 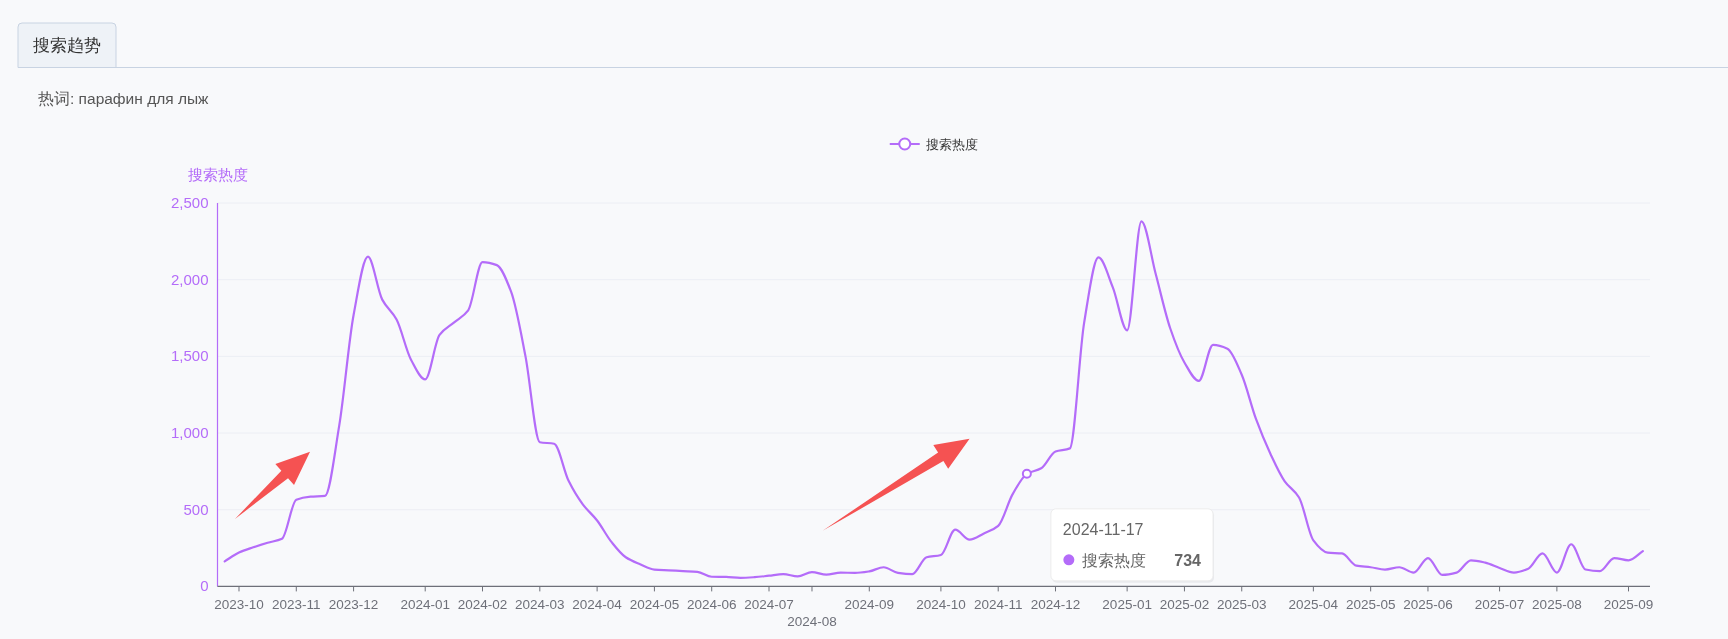 I want to click on y-tick-label: 1,000, so click(x=189, y=433).